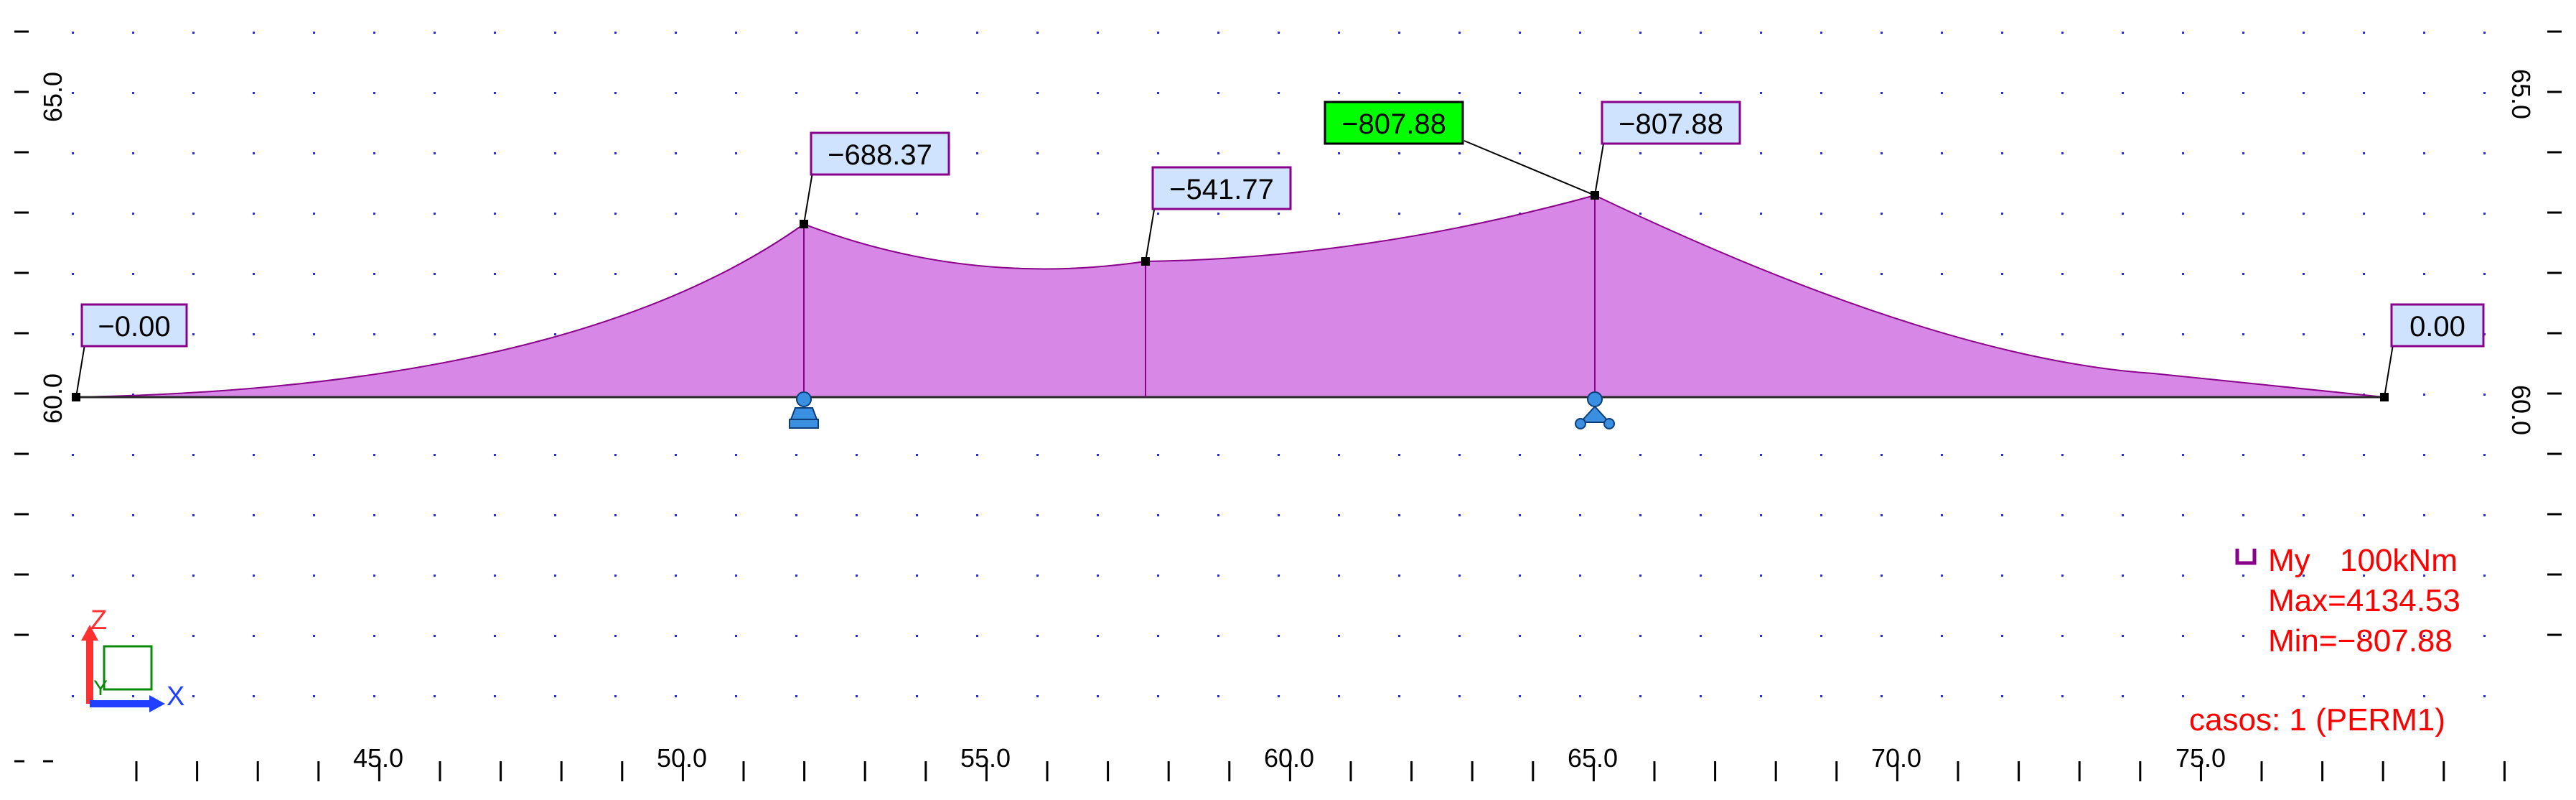 Image resolution: width=2576 pixels, height=800 pixels. I want to click on value-label: −688.37, so click(880, 153).